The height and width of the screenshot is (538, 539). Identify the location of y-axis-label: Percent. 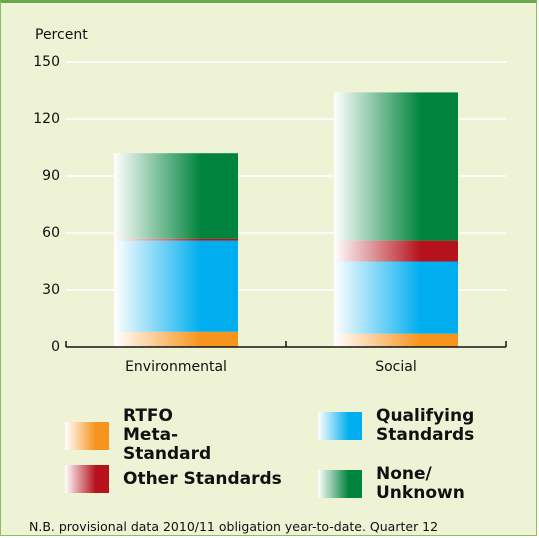
(61, 35).